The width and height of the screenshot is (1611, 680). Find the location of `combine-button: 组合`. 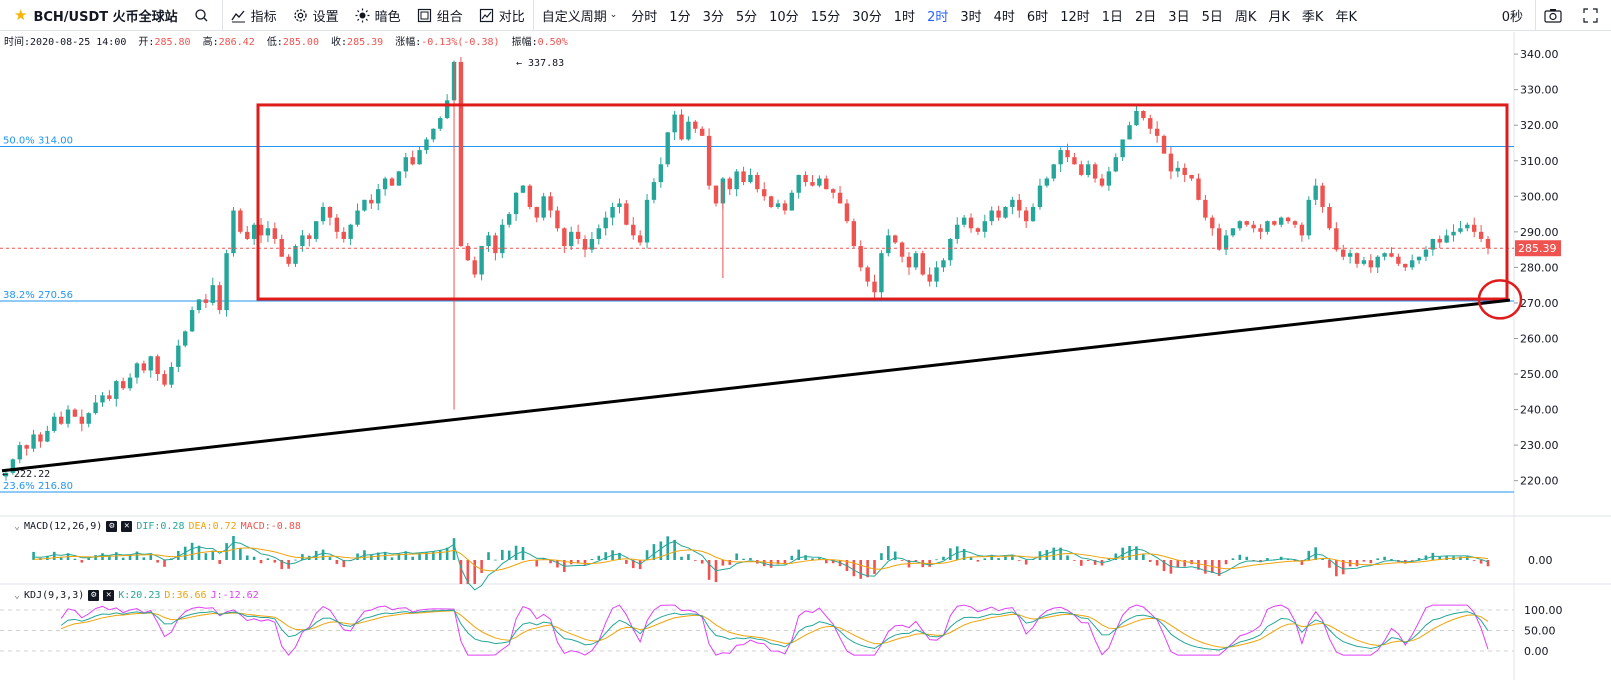

combine-button: 组合 is located at coordinates (440, 15).